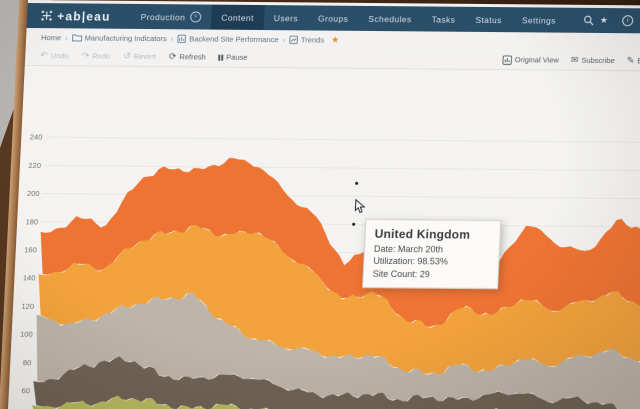 The width and height of the screenshot is (640, 409). I want to click on refresh-icon: ⟳, so click(172, 56).